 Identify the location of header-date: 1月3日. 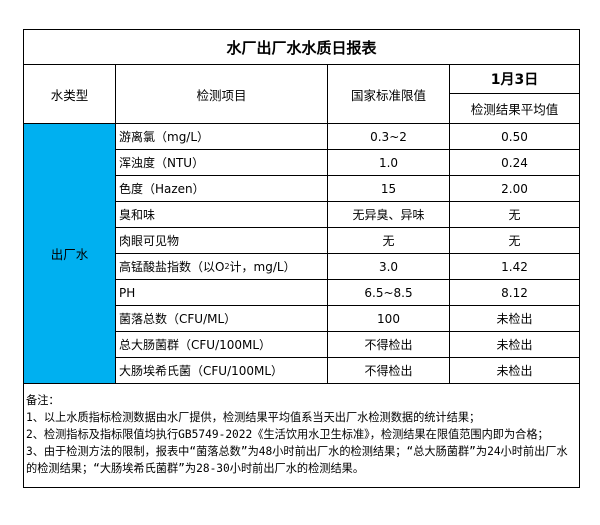
(514, 79).